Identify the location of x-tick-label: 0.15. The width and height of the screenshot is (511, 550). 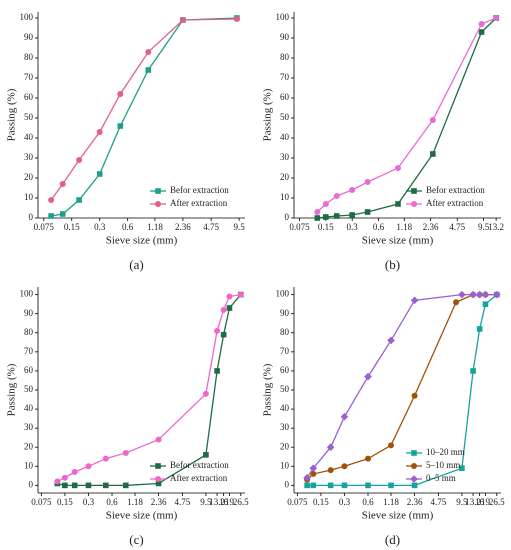
(65, 502).